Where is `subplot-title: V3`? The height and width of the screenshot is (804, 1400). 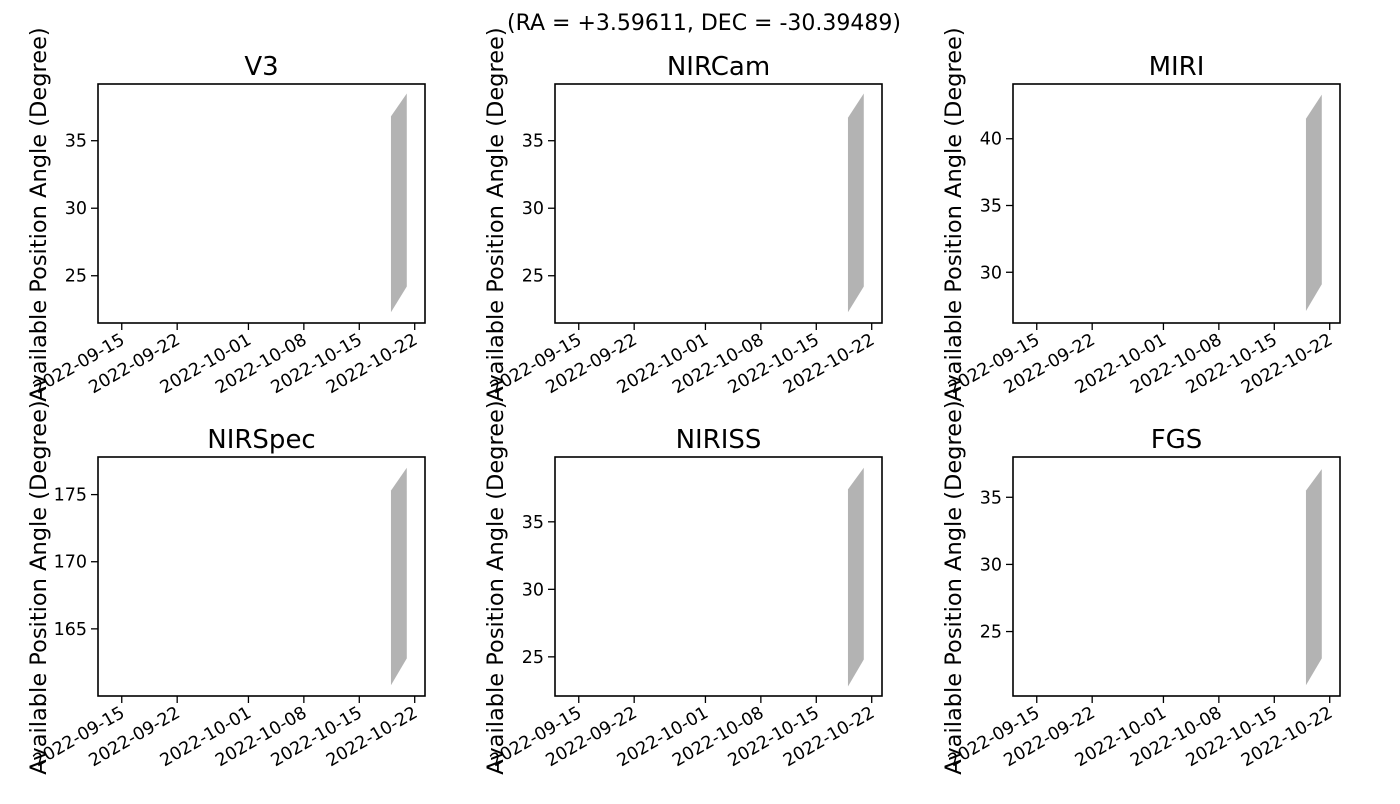 subplot-title: V3 is located at coordinates (261, 67).